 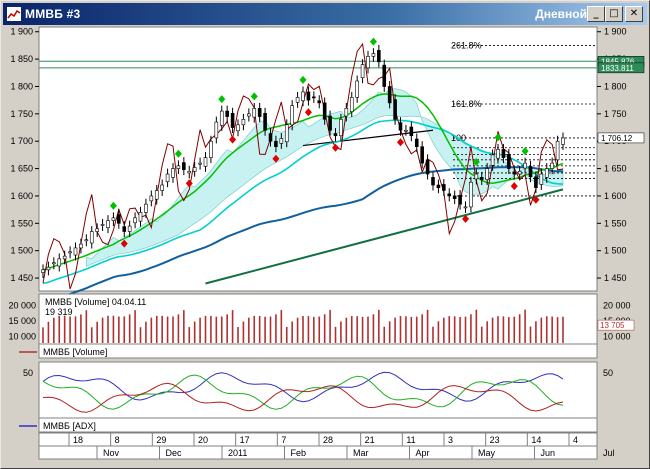 What do you see at coordinates (612, 325) in the screenshot?
I see `volume-tag-label: 13 705` at bounding box center [612, 325].